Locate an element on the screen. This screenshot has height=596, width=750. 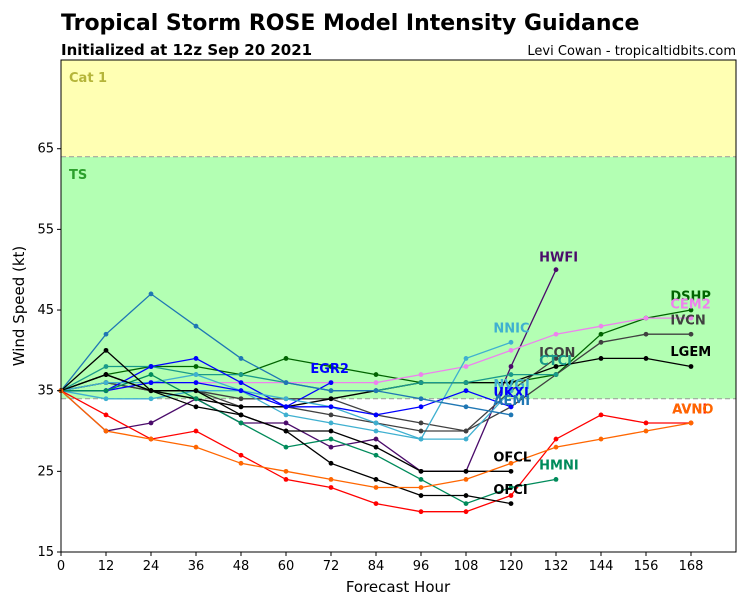
series-label-egr2: EGR2 is located at coordinates (329, 369).